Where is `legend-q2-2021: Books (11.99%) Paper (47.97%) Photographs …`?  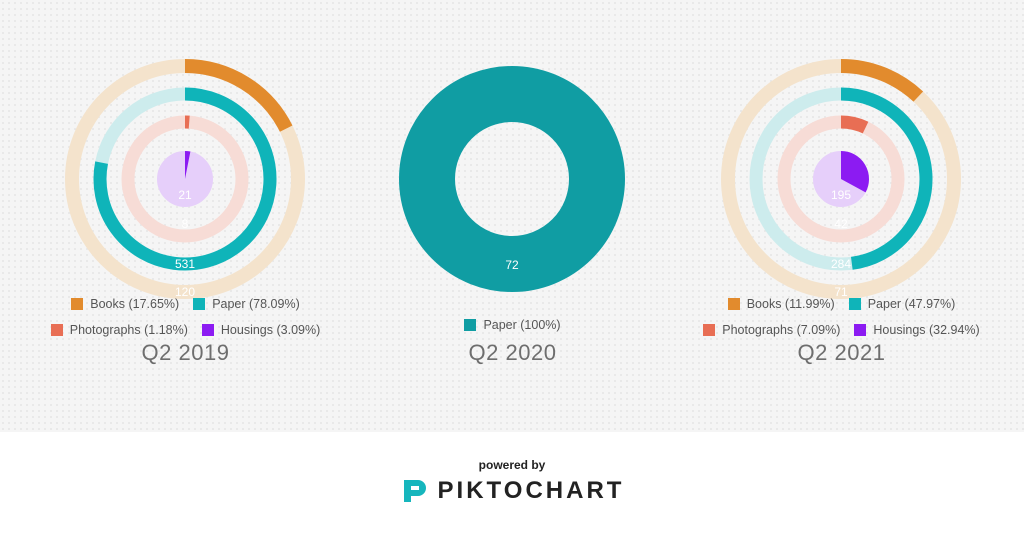
legend-q2-2021: Books (11.99%) Paper (47.97%) Photographs … is located at coordinates (841, 317).